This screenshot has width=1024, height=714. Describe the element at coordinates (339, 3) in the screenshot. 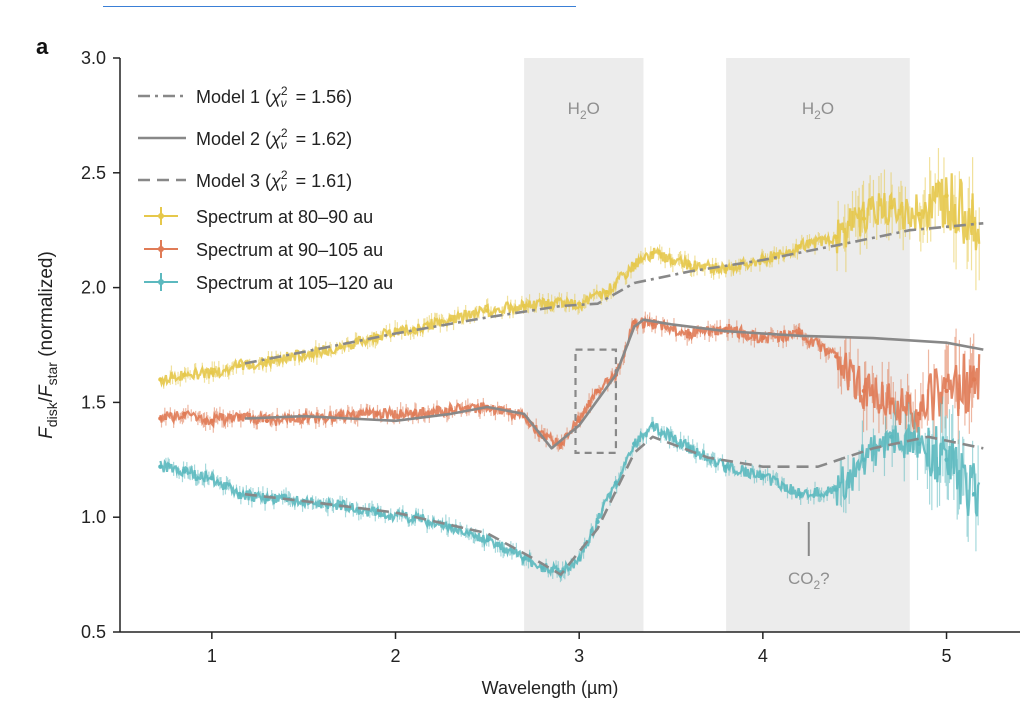

I see `header-link-underline` at that location.